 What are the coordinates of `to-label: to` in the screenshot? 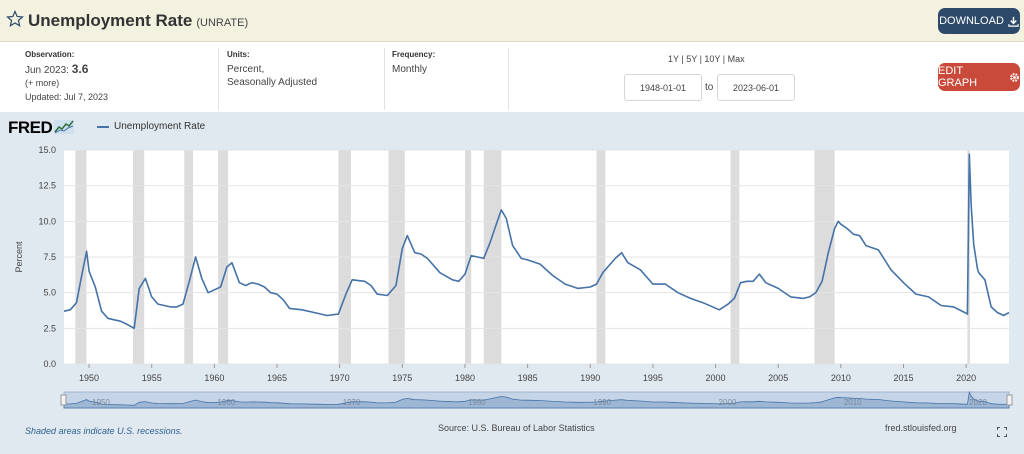 It's located at (709, 87).